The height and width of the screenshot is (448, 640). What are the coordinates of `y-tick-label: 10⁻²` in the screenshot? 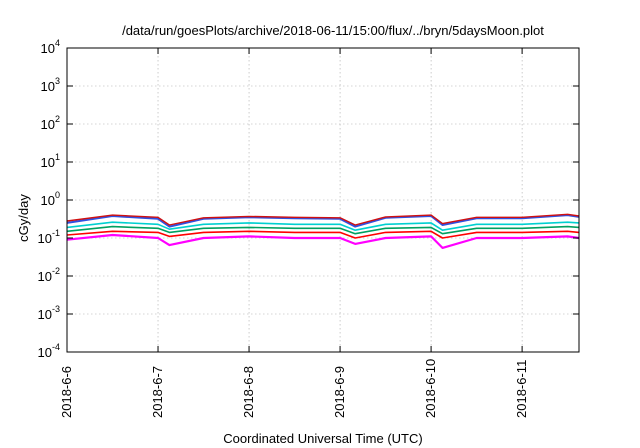 It's located at (49, 275).